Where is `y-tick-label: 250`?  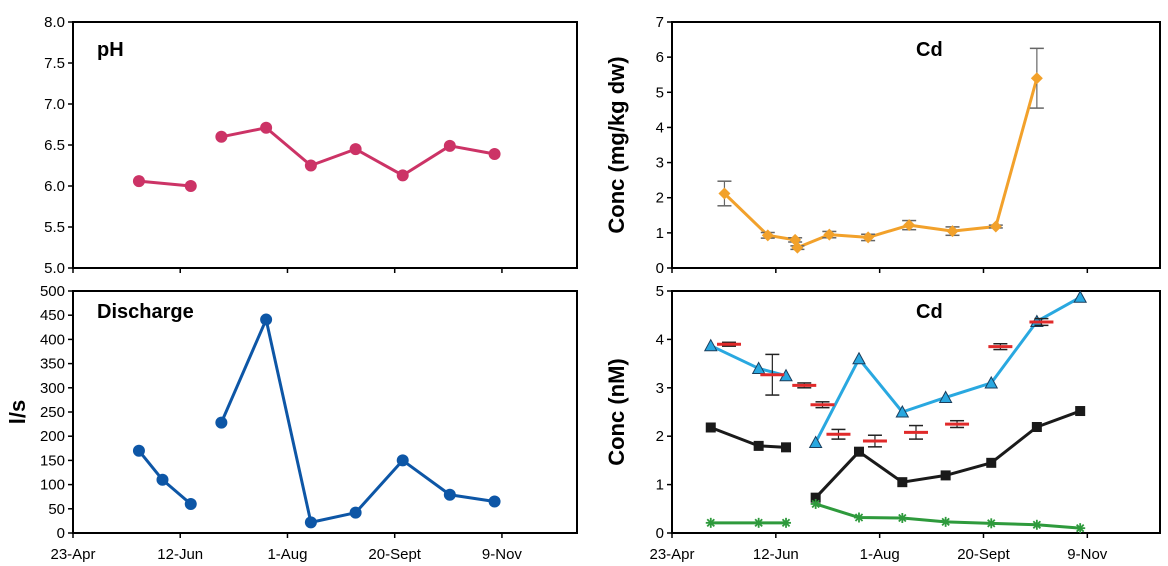
y-tick-label: 250 is located at coordinates (52, 412).